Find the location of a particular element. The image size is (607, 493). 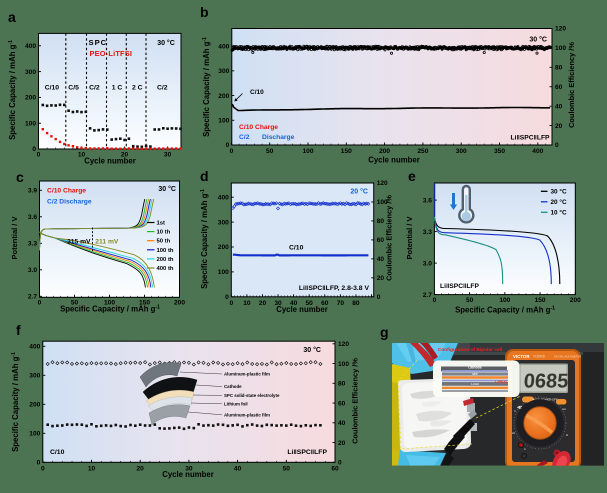

svg-text: AUTO POWER OFF is located at coordinates (545, 400).